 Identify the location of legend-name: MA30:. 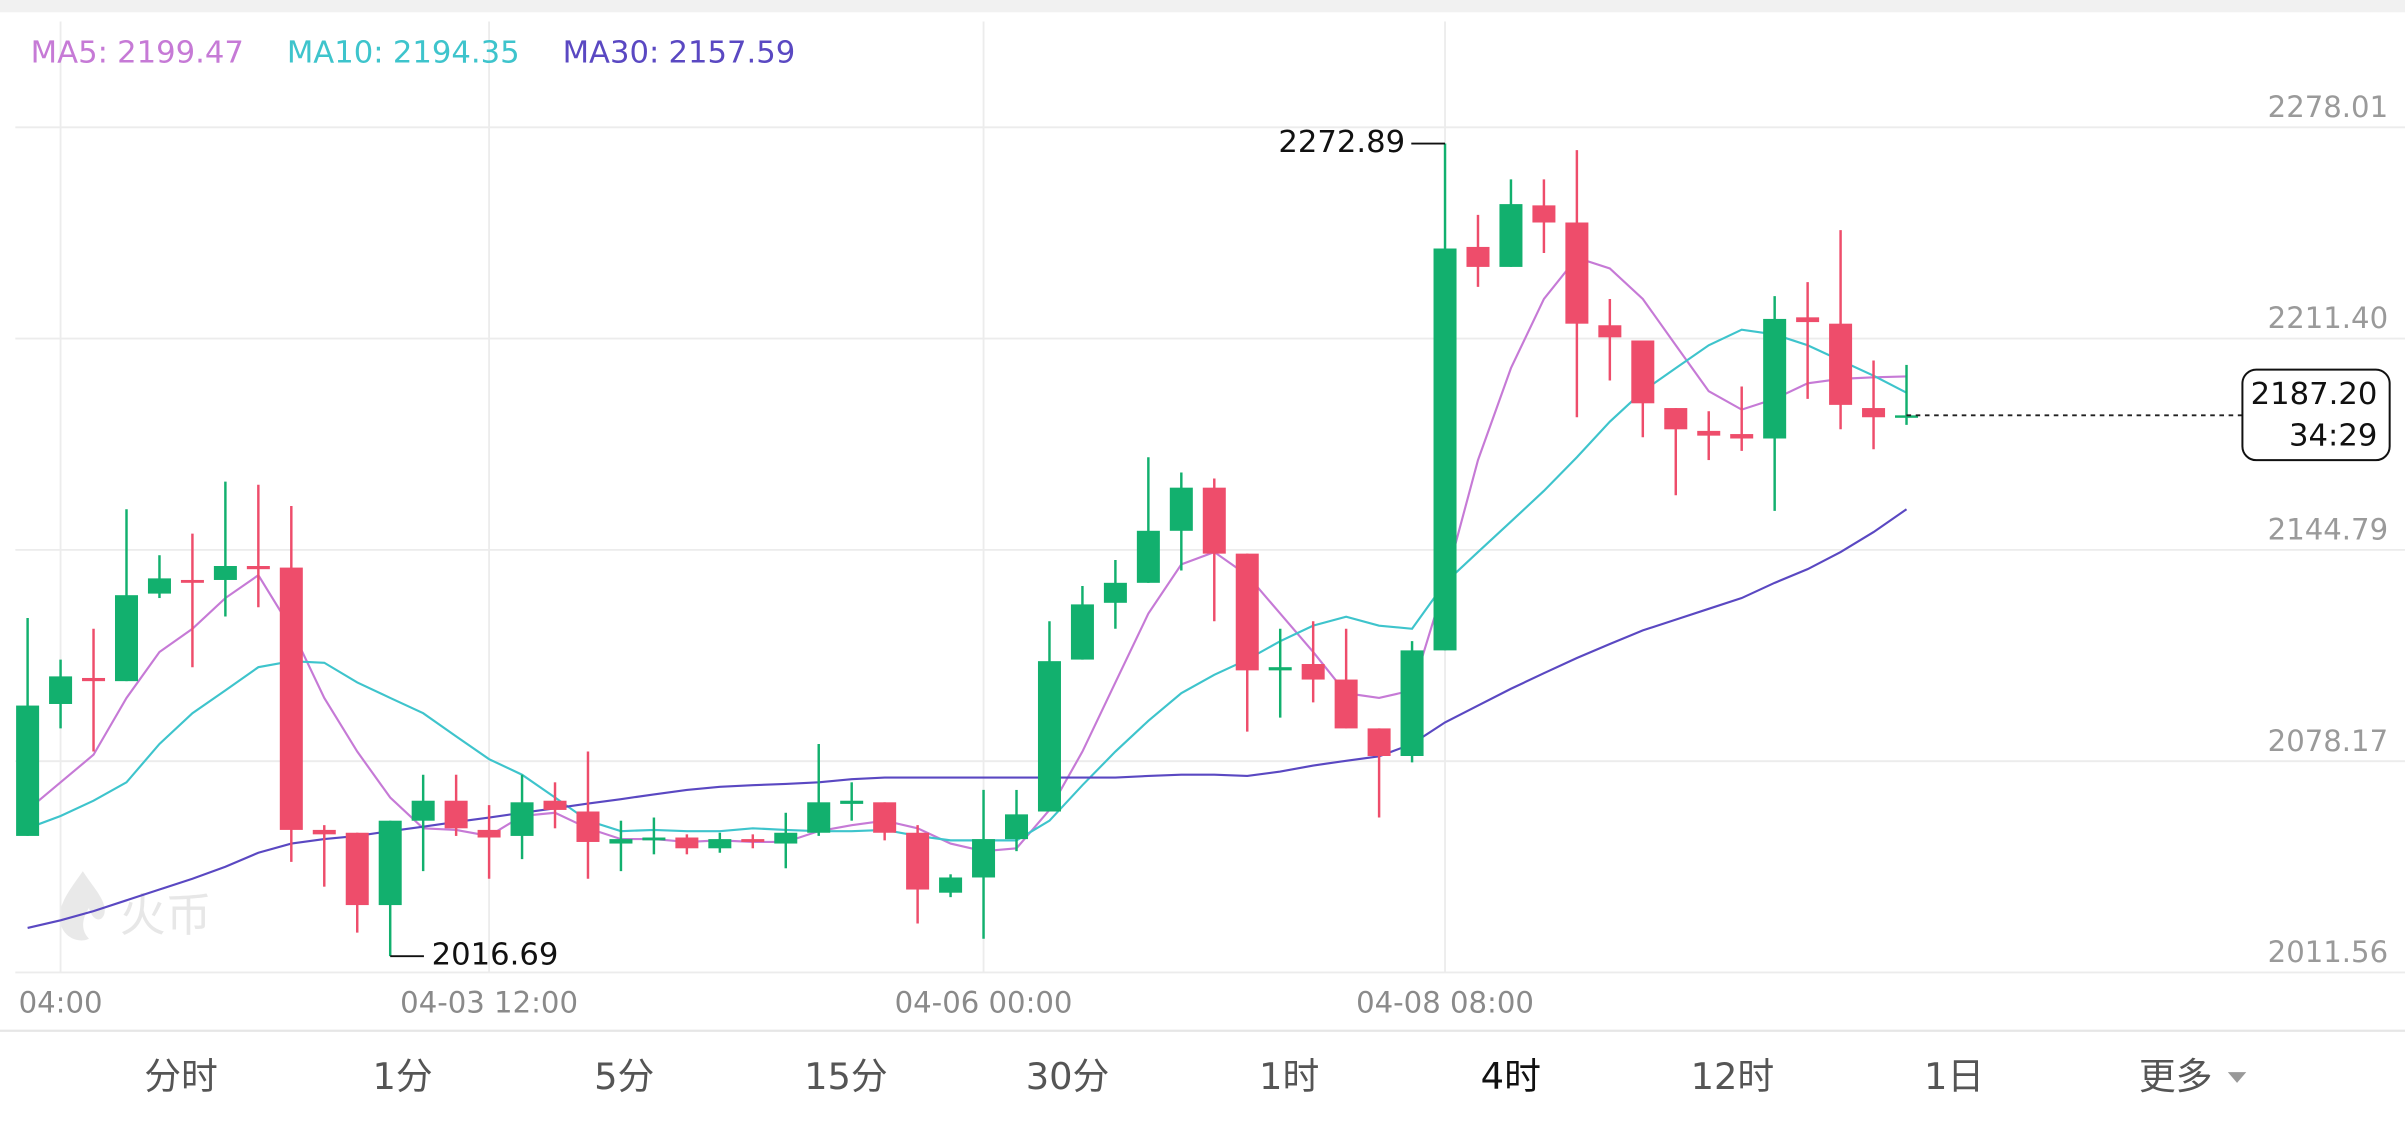
(611, 52).